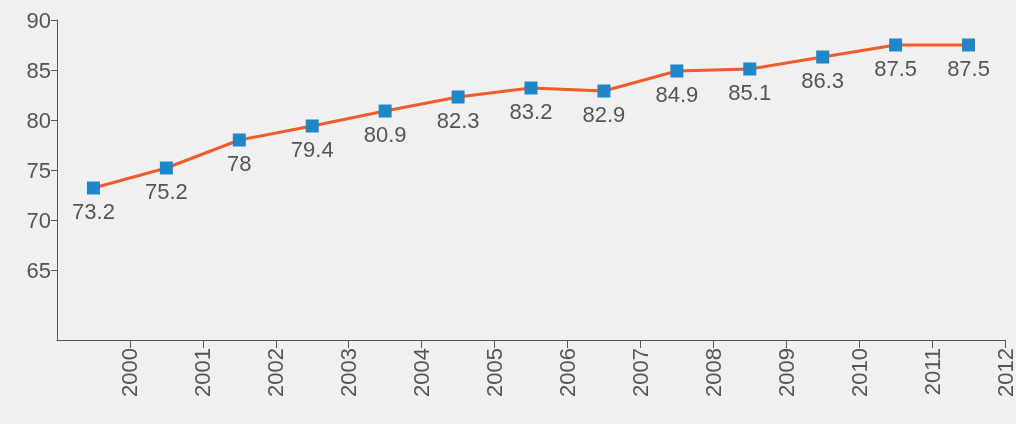 Image resolution: width=1016 pixels, height=424 pixels. What do you see at coordinates (604, 114) in the screenshot?
I see `data-label: 82.9` at bounding box center [604, 114].